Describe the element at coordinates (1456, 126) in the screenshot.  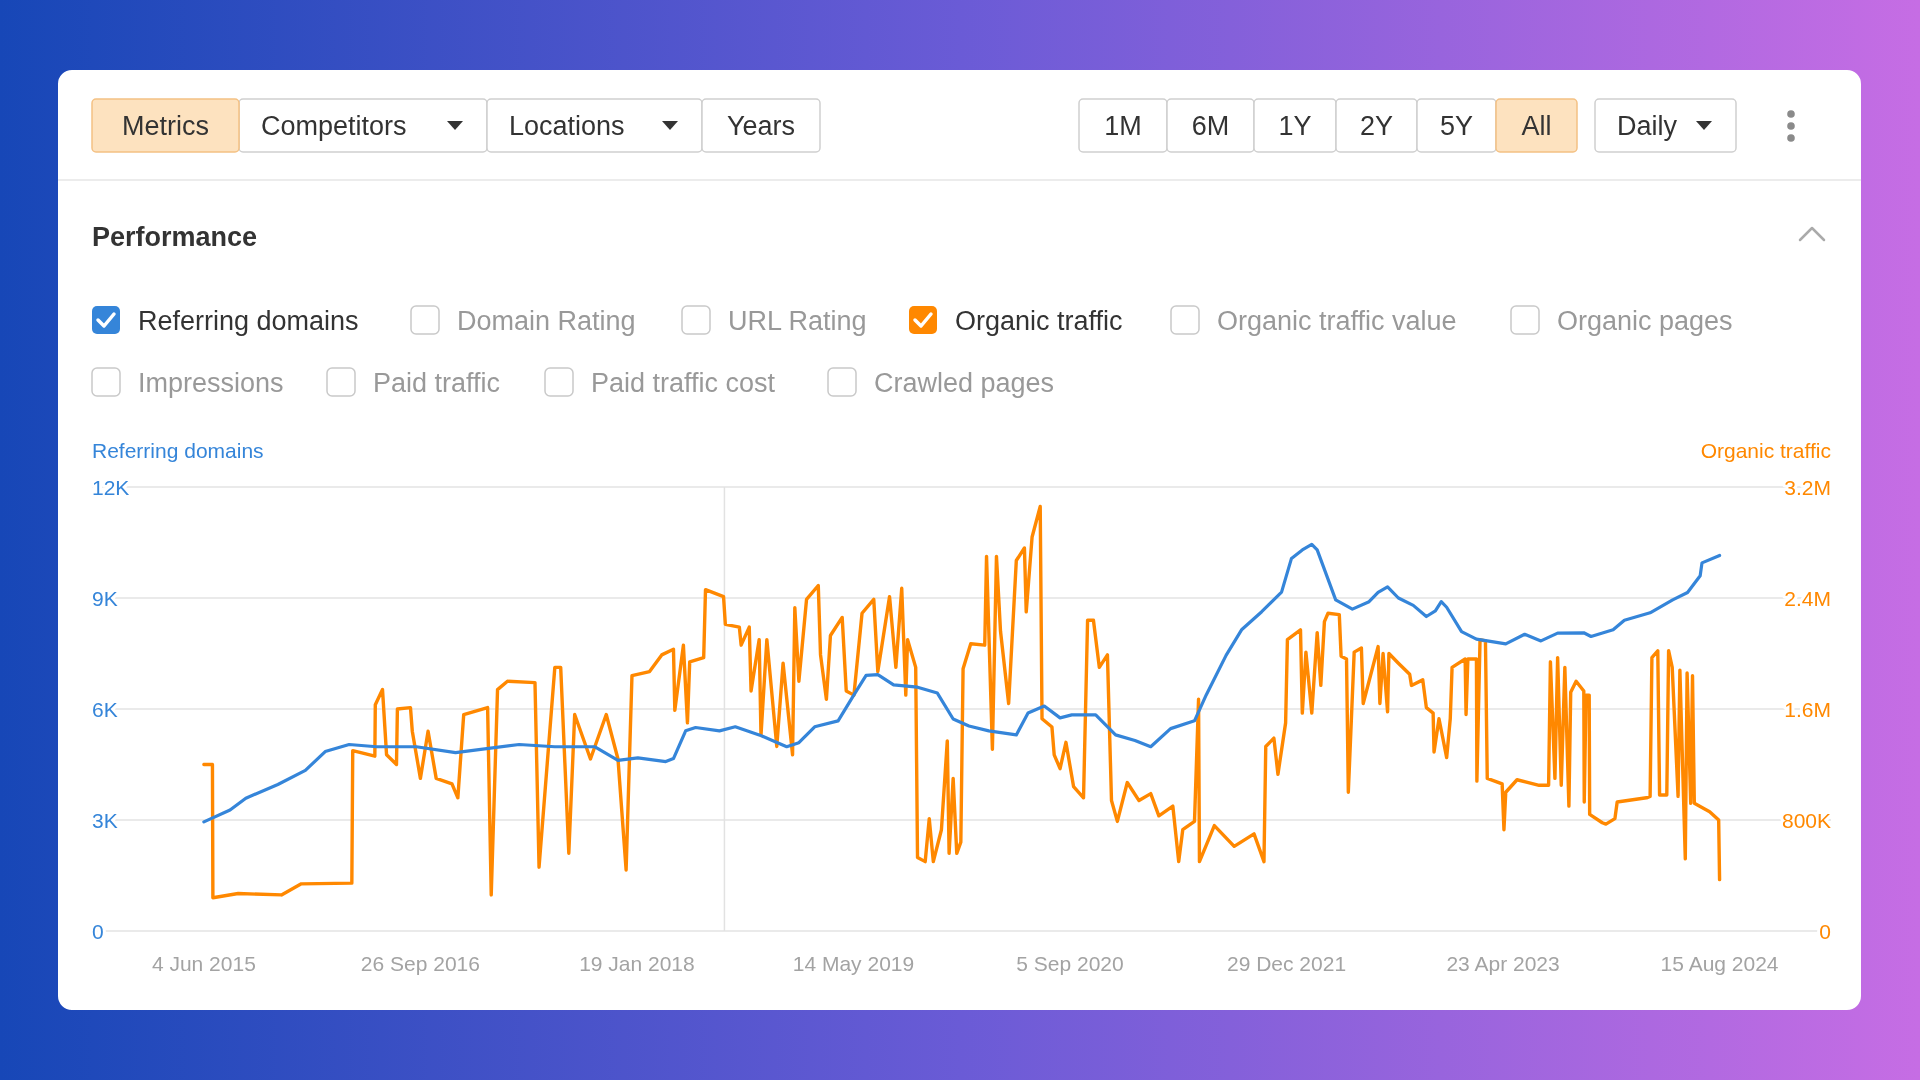
I see `text: 5Y` at that location.